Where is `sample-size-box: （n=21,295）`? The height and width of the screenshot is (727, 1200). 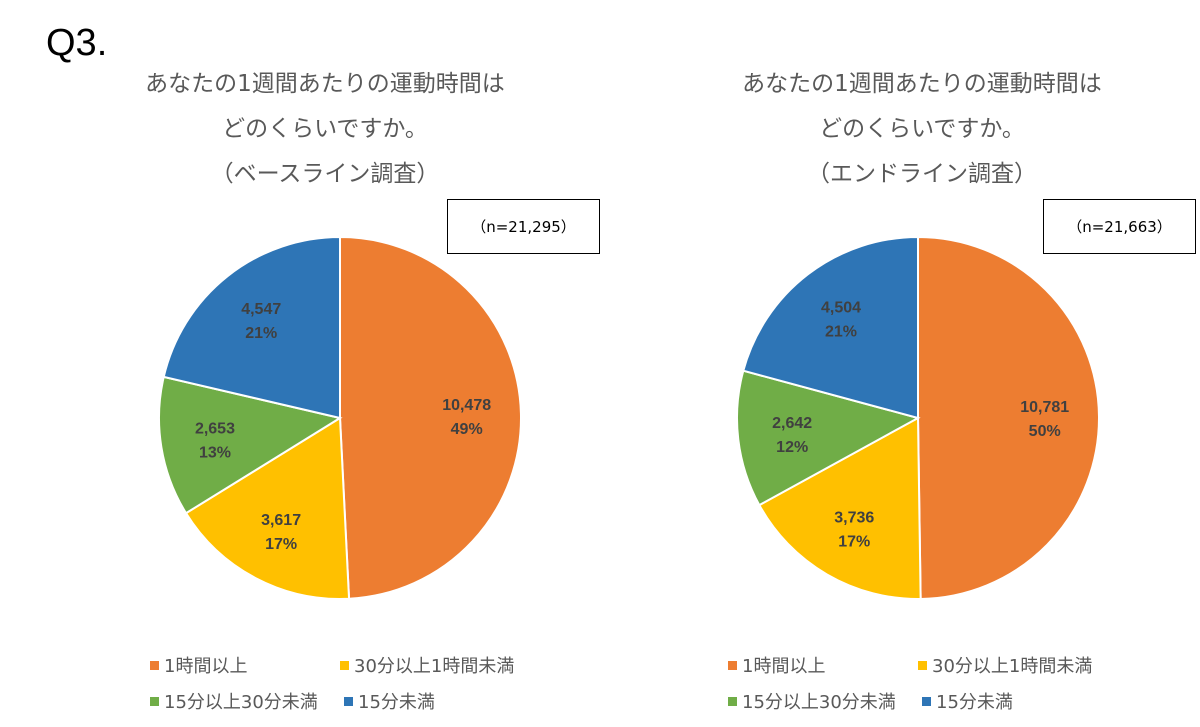 sample-size-box: （n=21,295） is located at coordinates (523, 226).